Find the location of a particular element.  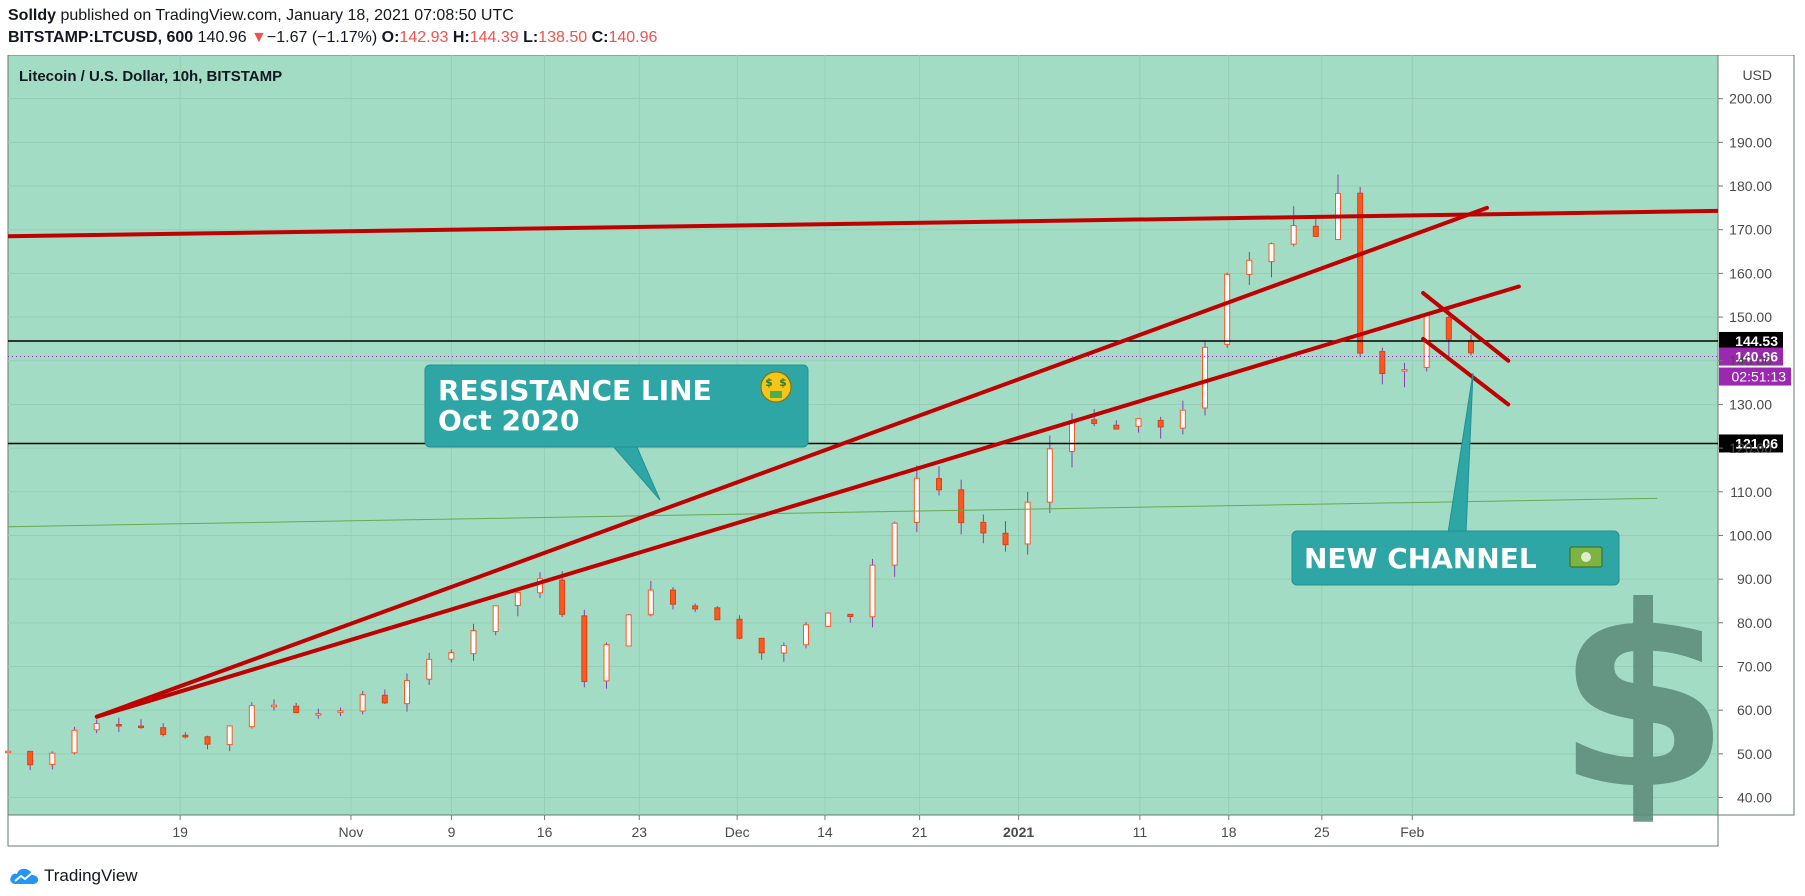

high-label: H: is located at coordinates (461, 37).